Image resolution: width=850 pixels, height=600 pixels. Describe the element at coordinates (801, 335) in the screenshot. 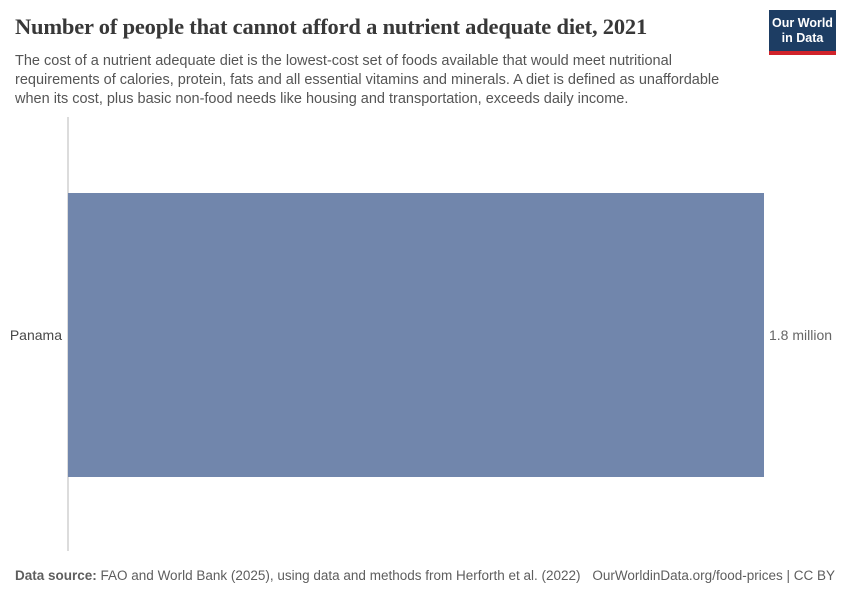

I see `value-label-panama: 1.8 million` at that location.